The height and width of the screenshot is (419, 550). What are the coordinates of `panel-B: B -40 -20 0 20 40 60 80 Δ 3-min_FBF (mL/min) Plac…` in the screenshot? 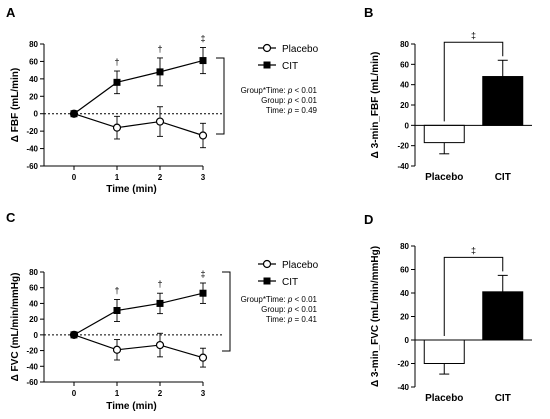 It's located at (448, 94).